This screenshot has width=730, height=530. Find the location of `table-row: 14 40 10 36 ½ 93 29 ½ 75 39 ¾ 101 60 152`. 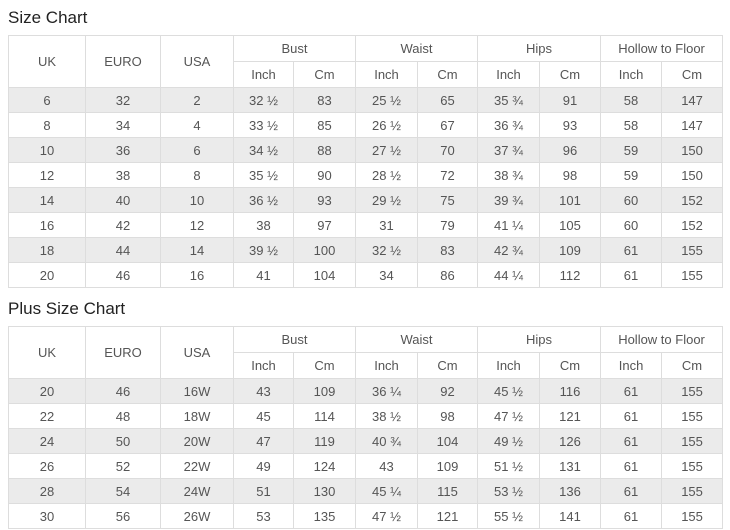

table-row: 14 40 10 36 ½ 93 29 ½ 75 39 ¾ 101 60 152 is located at coordinates (366, 200).